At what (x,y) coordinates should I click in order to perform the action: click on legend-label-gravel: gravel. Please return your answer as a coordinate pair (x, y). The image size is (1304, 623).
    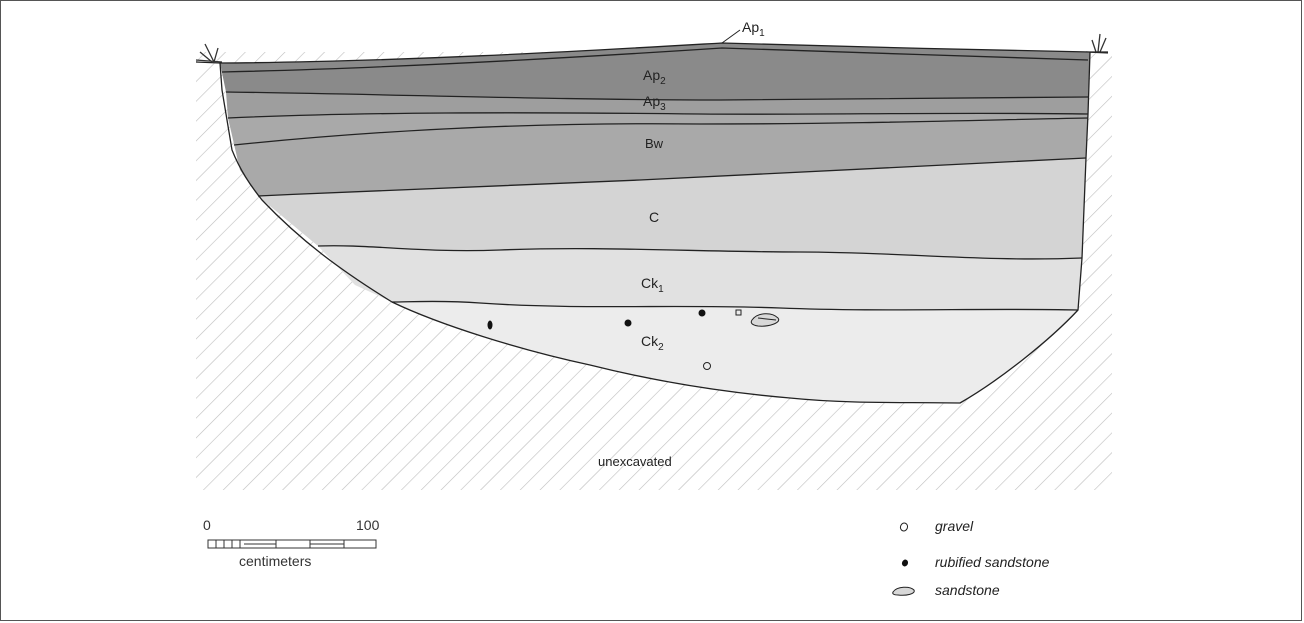
    Looking at the image, I should click on (954, 526).